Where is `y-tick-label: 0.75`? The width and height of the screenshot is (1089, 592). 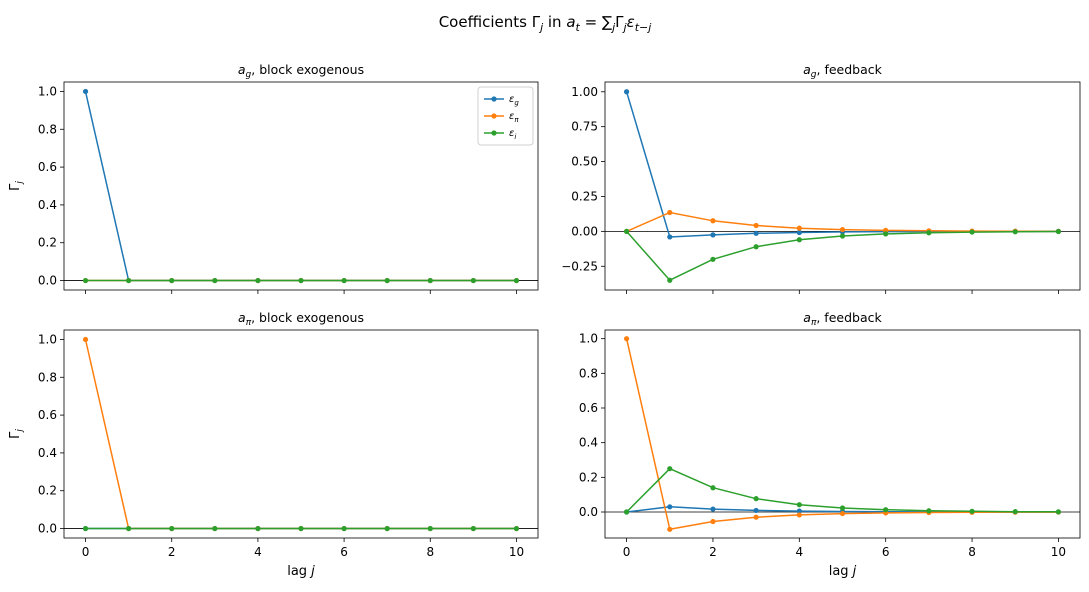 y-tick-label: 0.75 is located at coordinates (584, 127).